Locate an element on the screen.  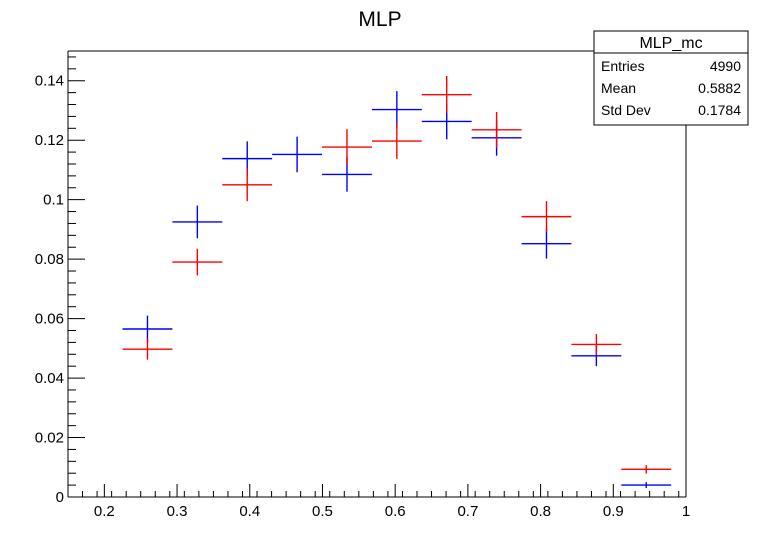
x-axis: 0.2 0.3 0.4 0.5 0.6 0.7 0.8 0.9 1 is located at coordinates (378, 502).